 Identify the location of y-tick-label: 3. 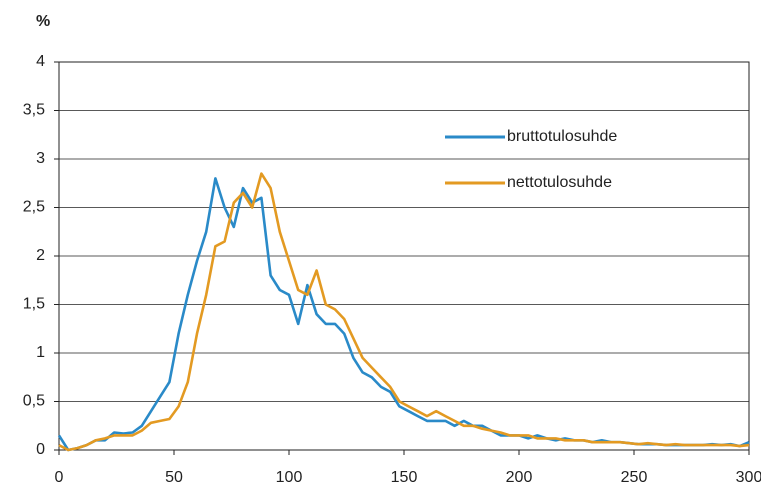
(40, 158).